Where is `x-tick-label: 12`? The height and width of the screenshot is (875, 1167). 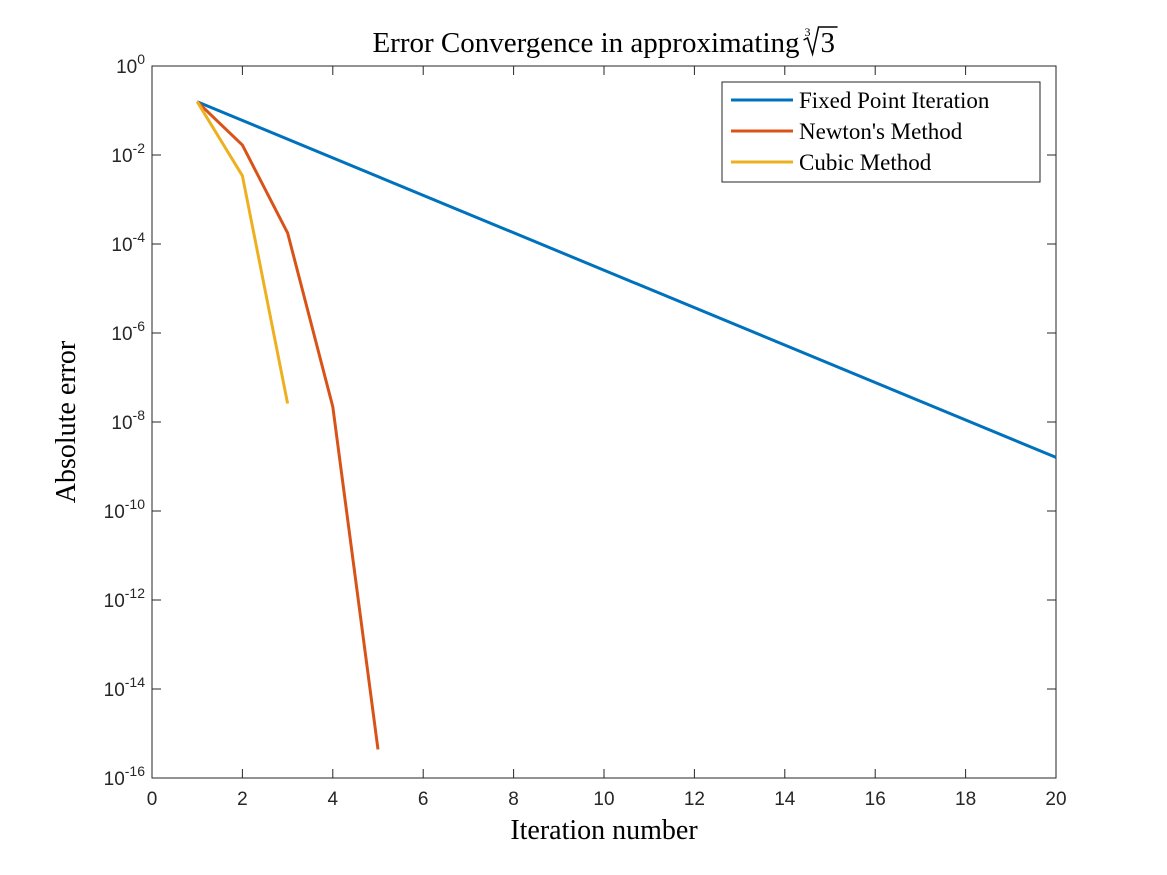
x-tick-label: 12 is located at coordinates (694, 799).